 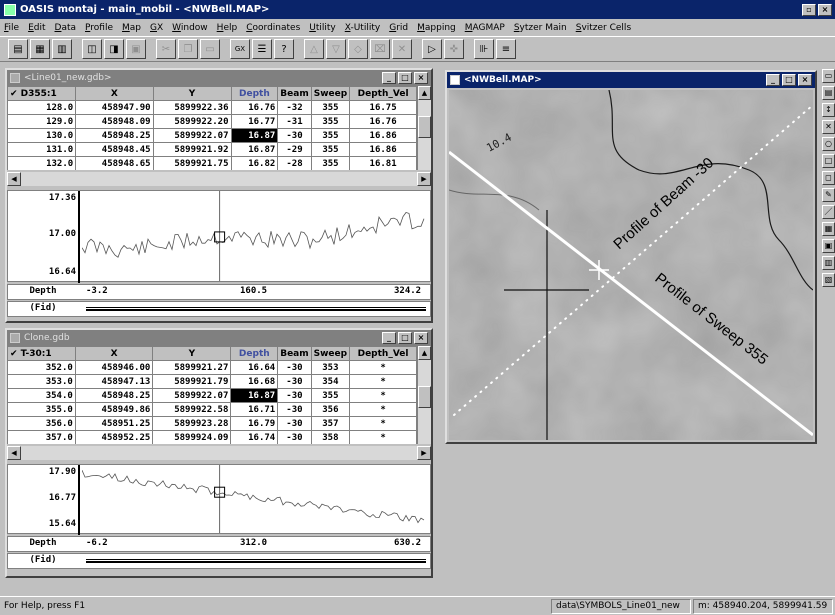 What do you see at coordinates (436, 27) in the screenshot?
I see `menu-mapping: Mapping` at bounding box center [436, 27].